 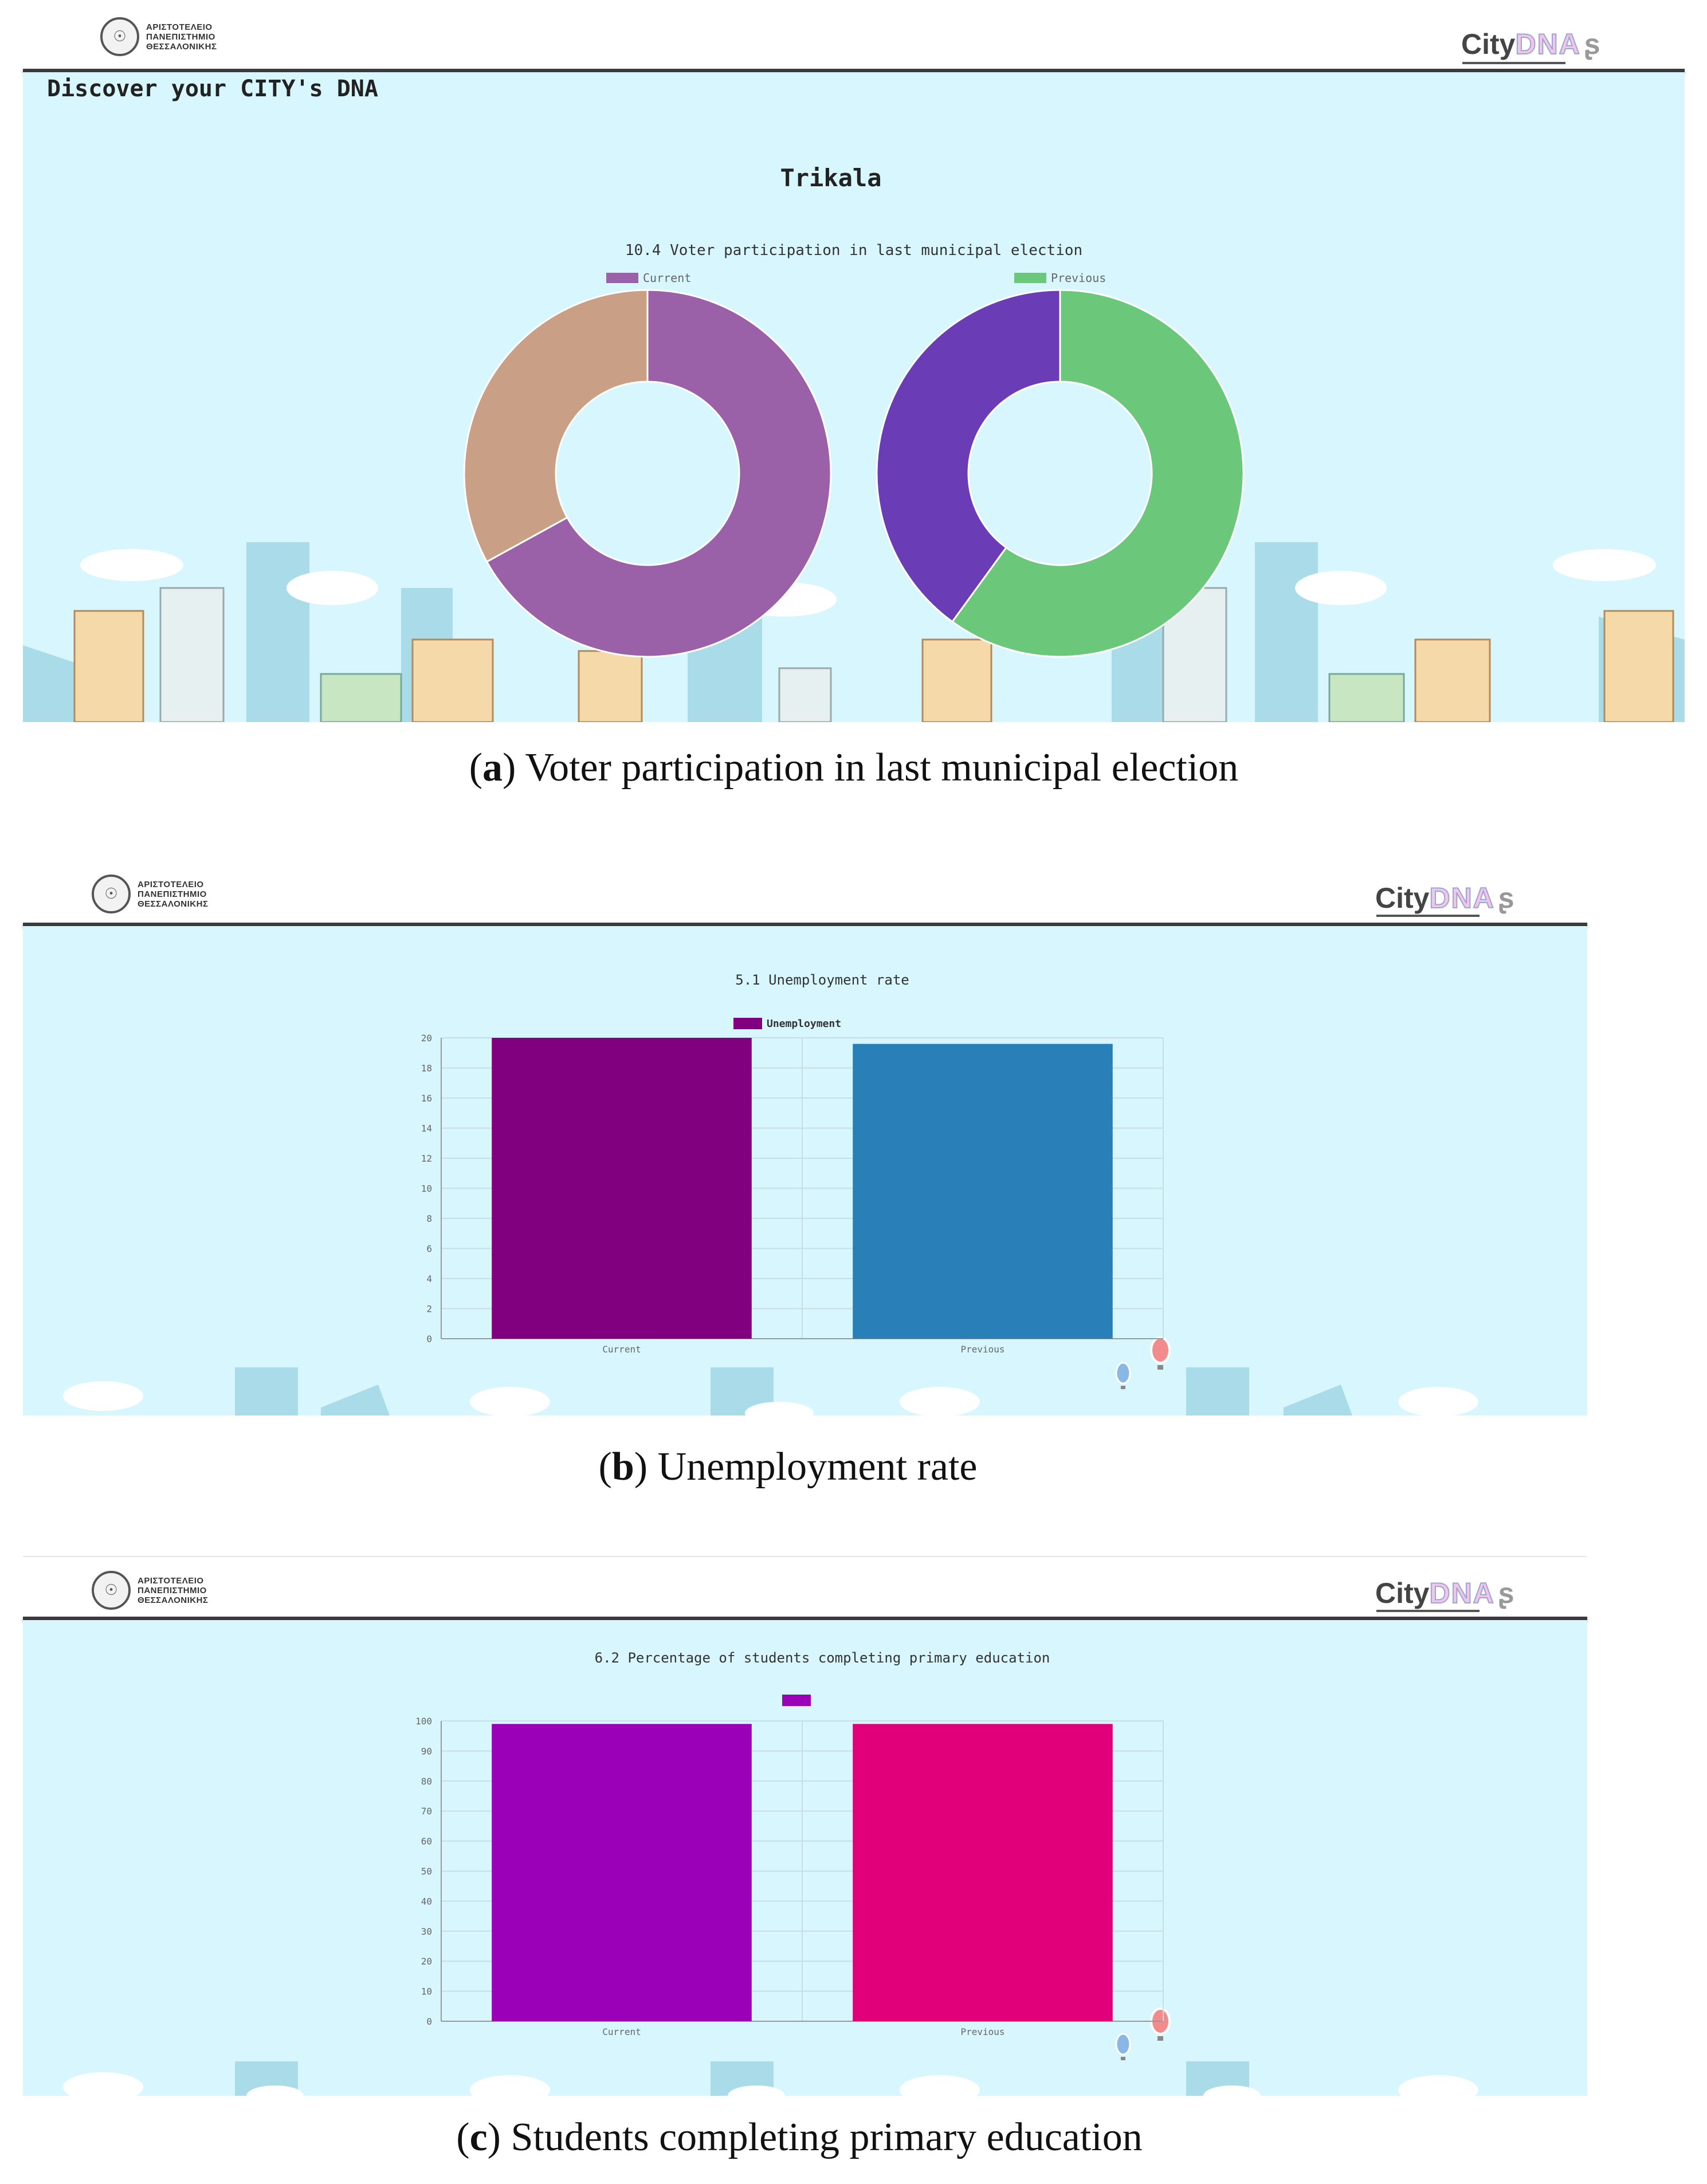 I want to click on bar-chart-primary-education: 0 10 20 30 40 50 60 70 80 90 100 Current Previous, so click(x=789, y=1866).